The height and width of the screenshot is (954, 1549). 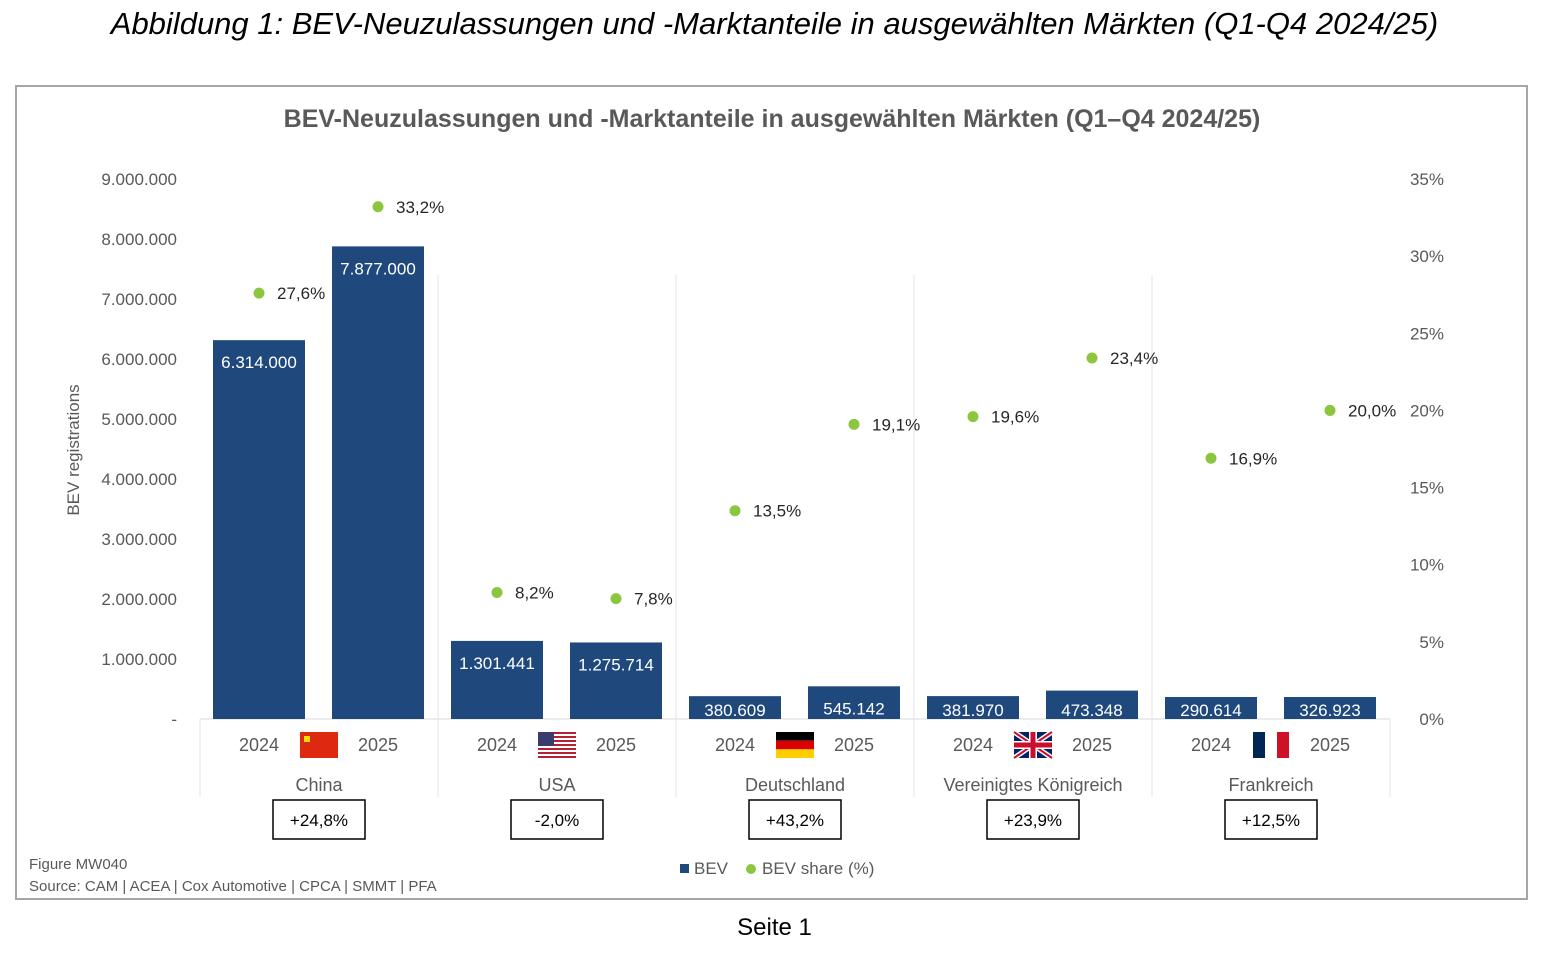 I want to click on y2-tick-label: 0%, so click(x=1431, y=719).